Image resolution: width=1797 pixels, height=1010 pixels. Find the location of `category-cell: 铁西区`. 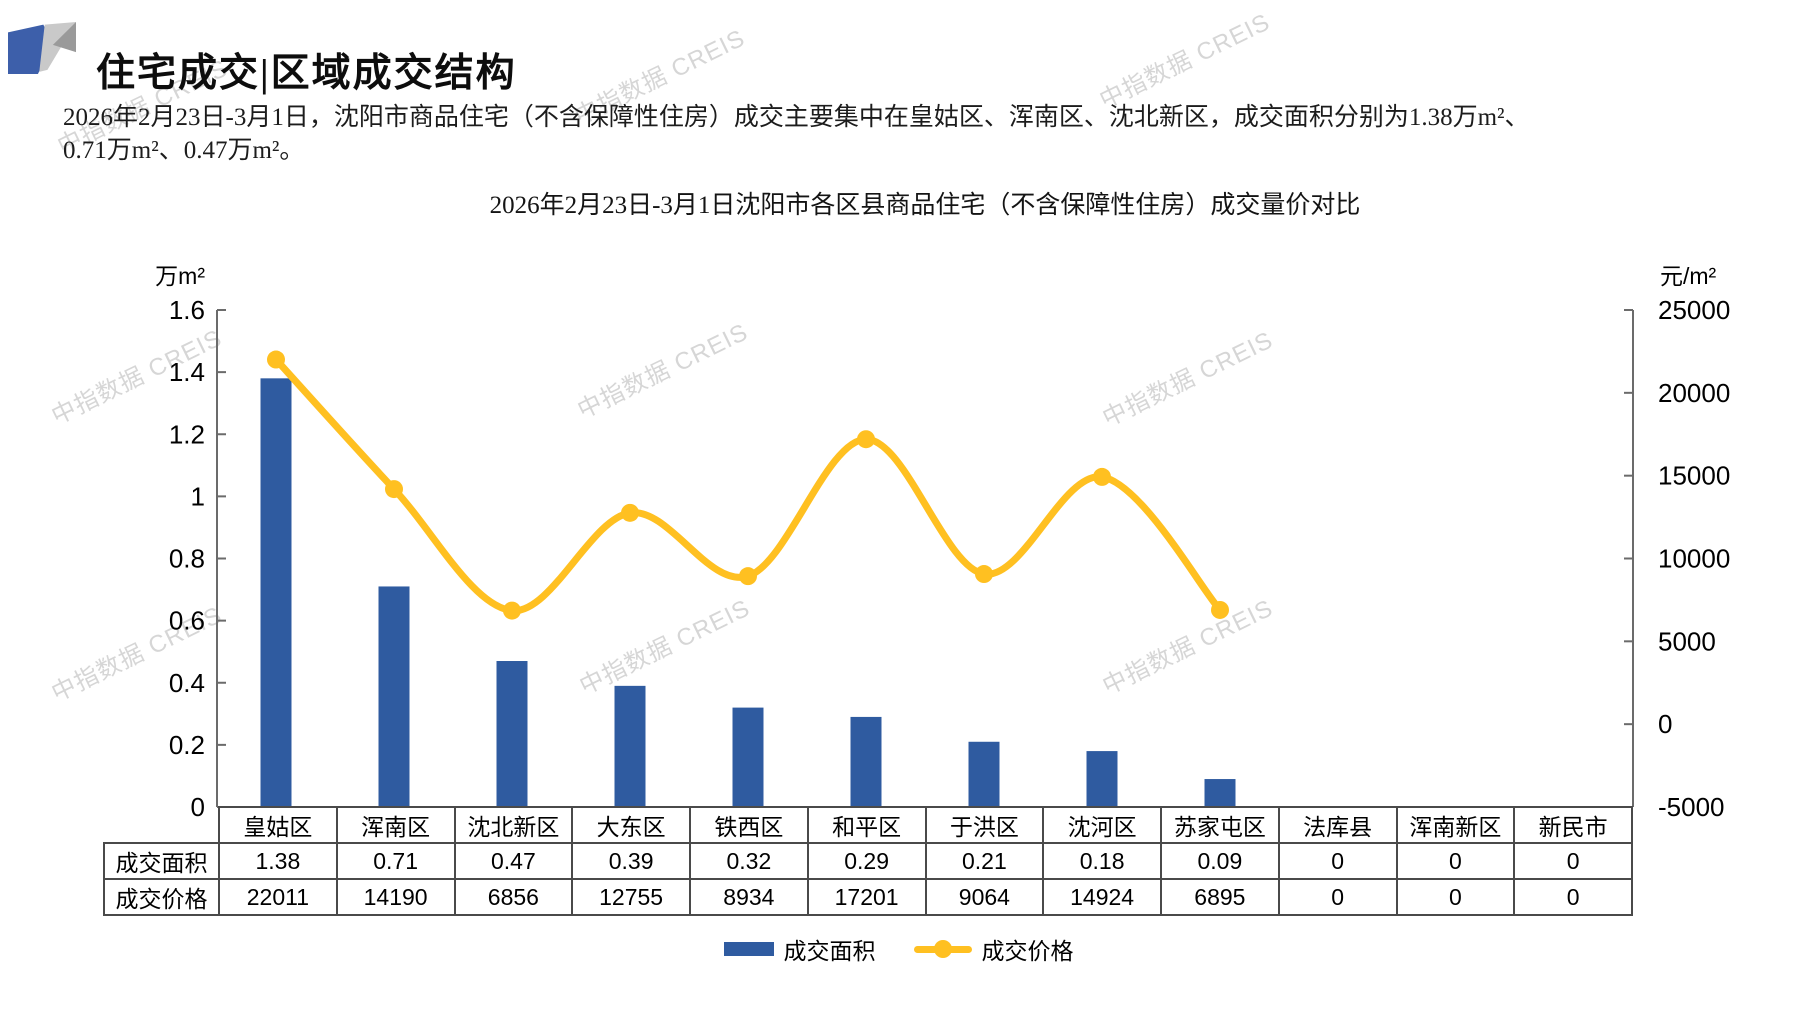

category-cell: 铁西区 is located at coordinates (749, 825).